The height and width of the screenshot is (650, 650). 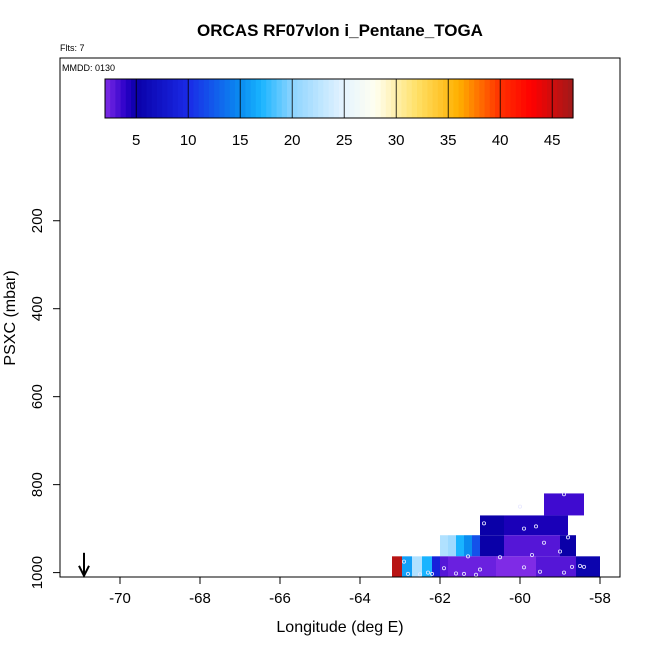 What do you see at coordinates (88, 68) in the screenshot?
I see `mmdd-annotation: MMDD: 0130` at bounding box center [88, 68].